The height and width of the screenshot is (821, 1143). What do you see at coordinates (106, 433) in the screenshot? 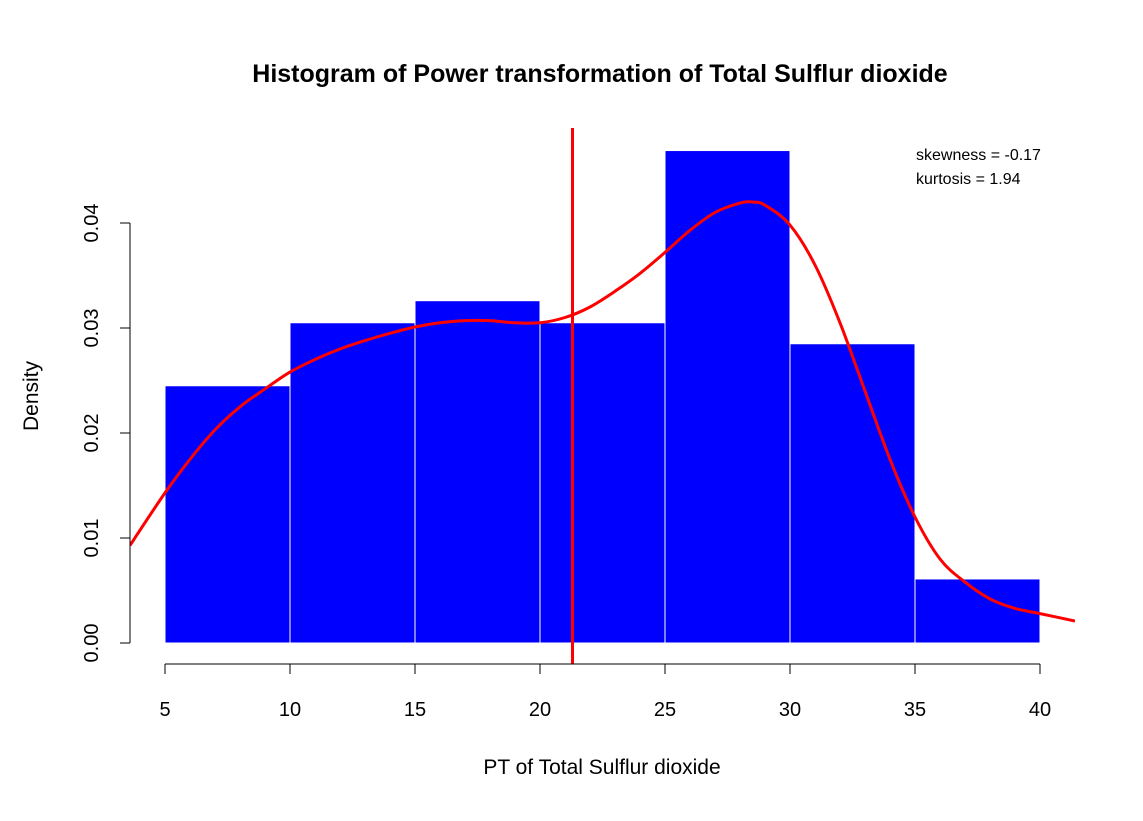
I see `y-axis: 0.00 0.01 0.02 0.03 0.04` at bounding box center [106, 433].